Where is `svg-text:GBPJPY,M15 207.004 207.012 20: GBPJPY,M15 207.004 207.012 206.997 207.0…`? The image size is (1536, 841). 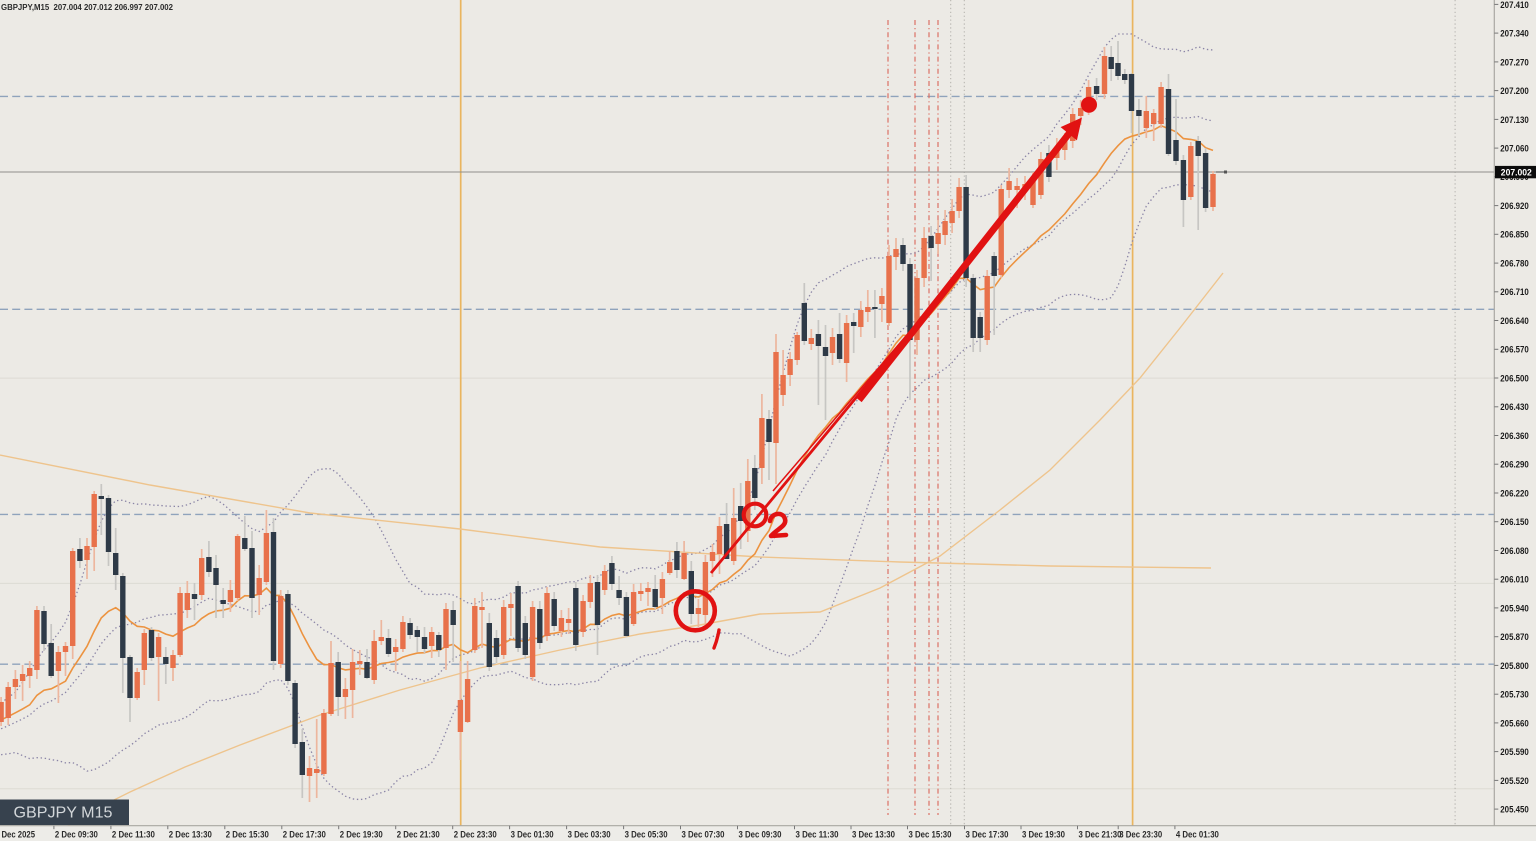
svg-text:GBPJPY,M15 207.004 207.012 20: GBPJPY,M15 207.004 207.012 206.997 207.0… is located at coordinates (87, 7).